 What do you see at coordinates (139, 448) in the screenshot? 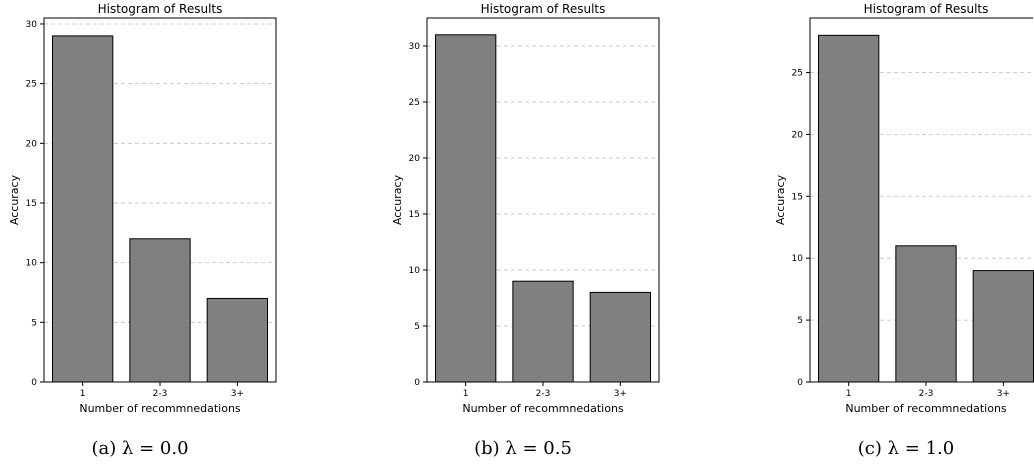
I see `figure-caption: (a) λ = 0.0` at bounding box center [139, 448].